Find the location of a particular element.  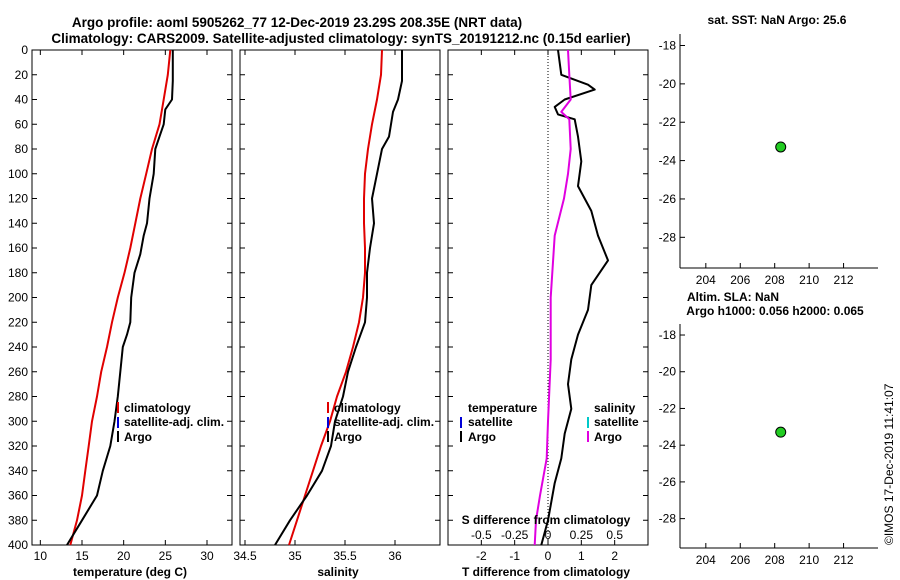

top-tick-label: 0.5 is located at coordinates (614, 535).